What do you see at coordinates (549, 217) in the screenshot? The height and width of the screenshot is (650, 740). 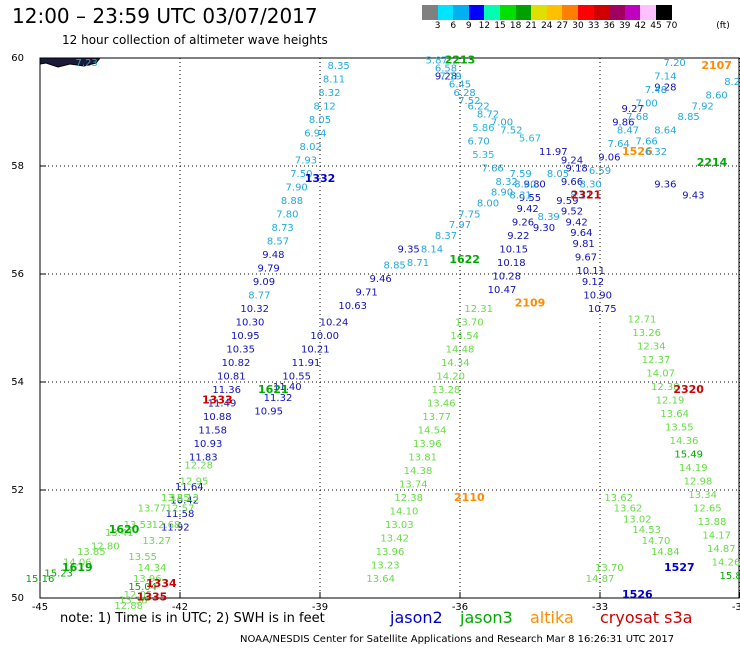 I see `wave-height-value: 8.39` at bounding box center [549, 217].